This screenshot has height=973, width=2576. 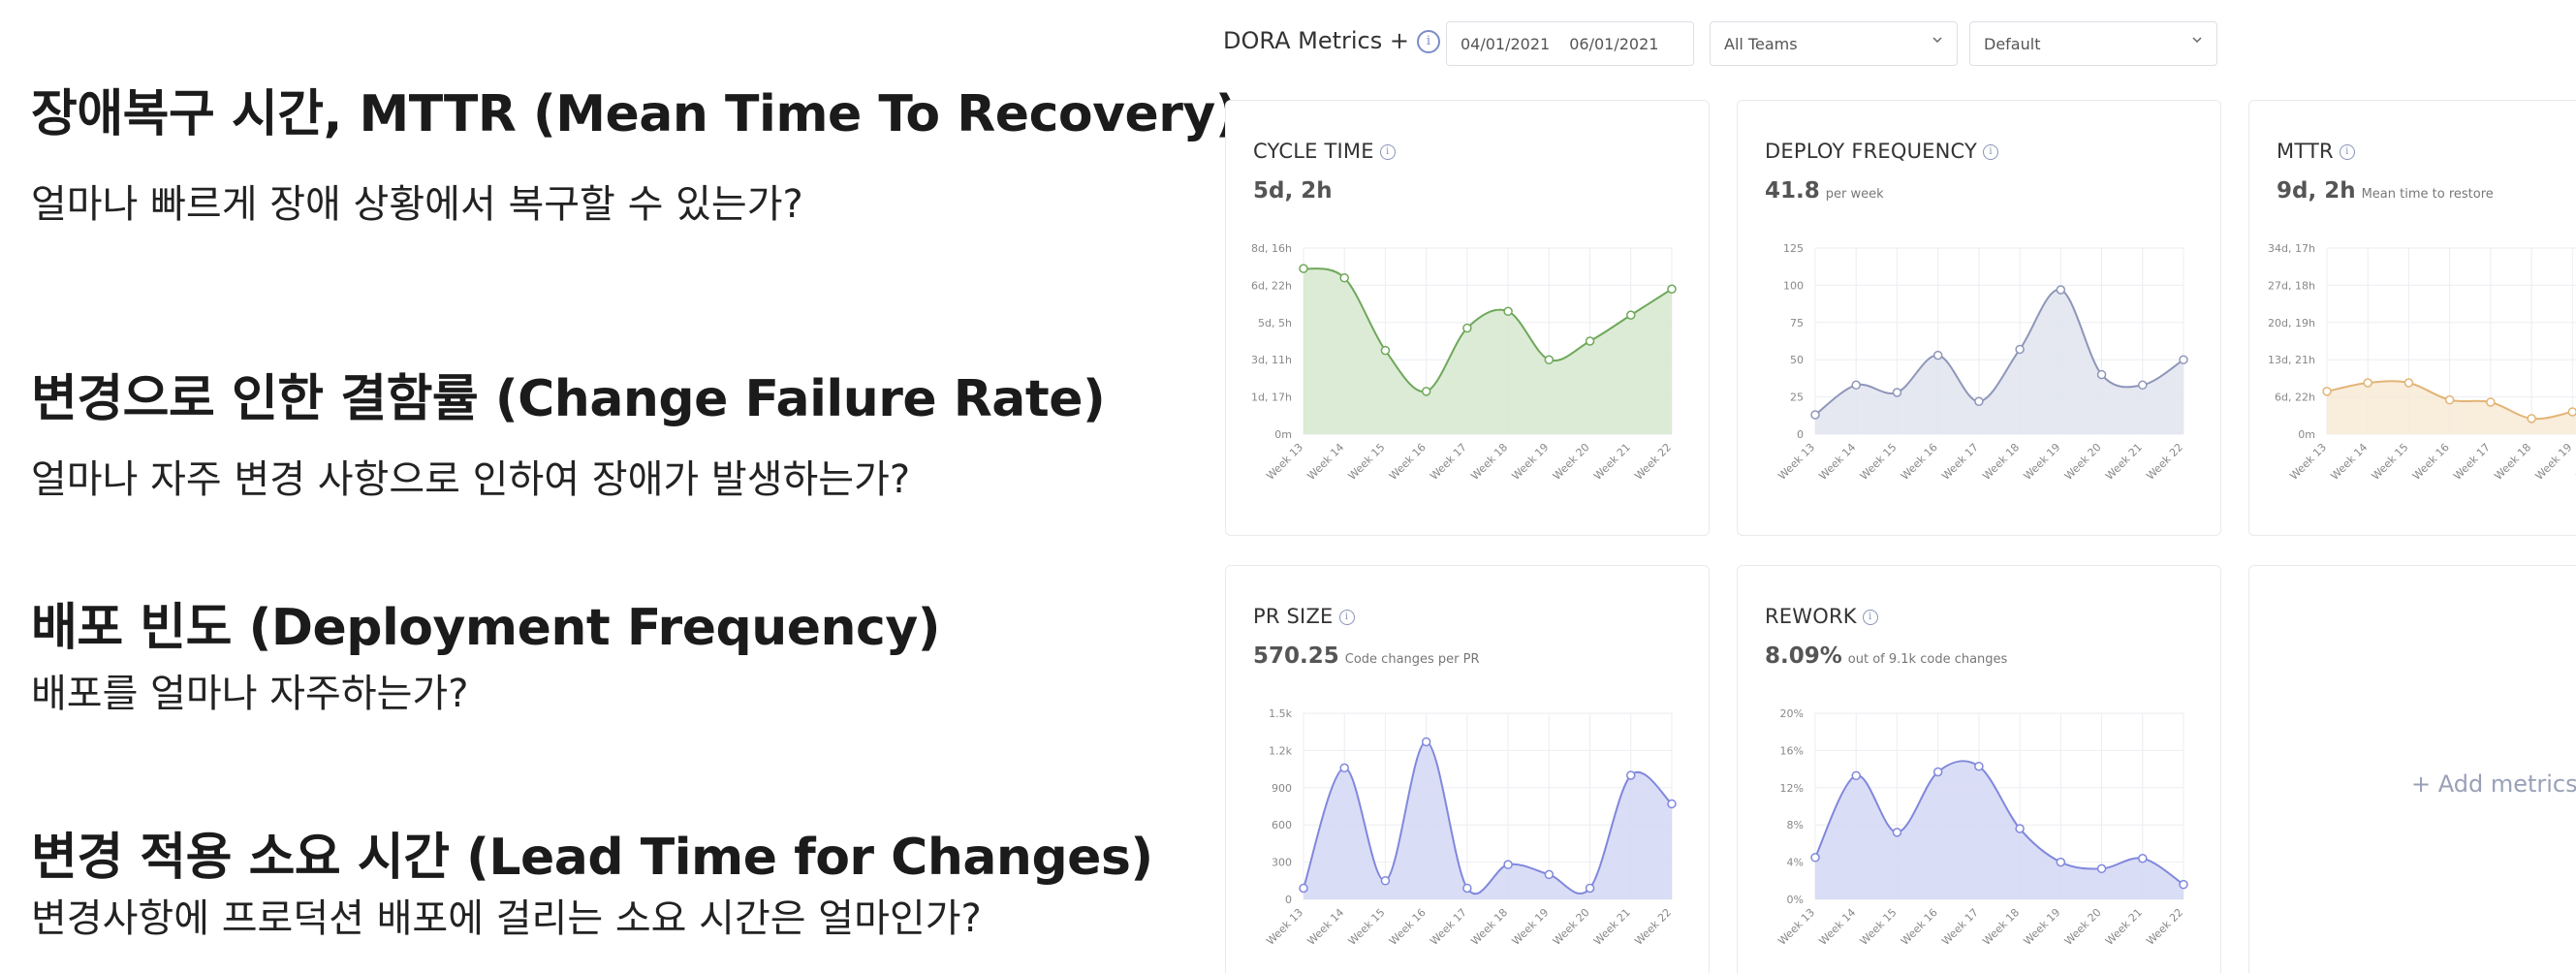 What do you see at coordinates (1570, 43) in the screenshot?
I see `date-range-picker: 04/01/2021 06/01/2021` at bounding box center [1570, 43].